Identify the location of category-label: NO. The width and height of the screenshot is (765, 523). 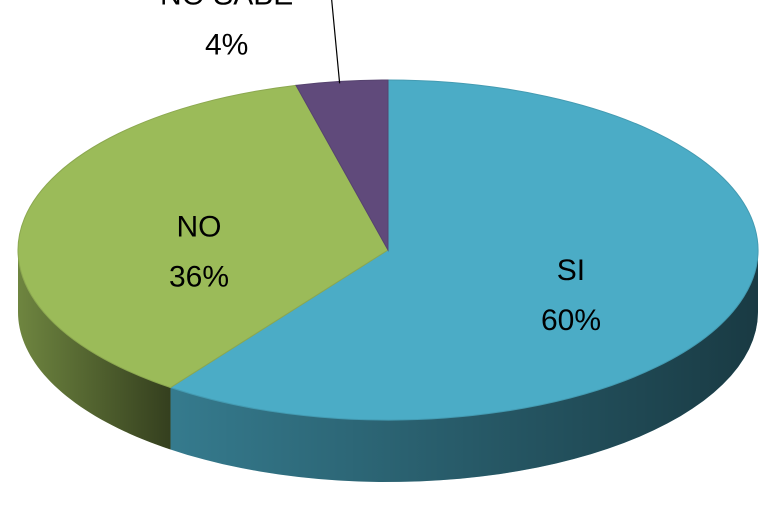
(199, 226).